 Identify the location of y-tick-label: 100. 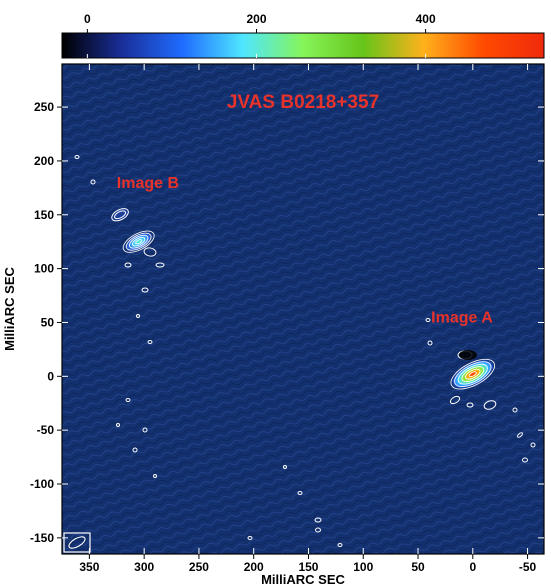
(44, 269).